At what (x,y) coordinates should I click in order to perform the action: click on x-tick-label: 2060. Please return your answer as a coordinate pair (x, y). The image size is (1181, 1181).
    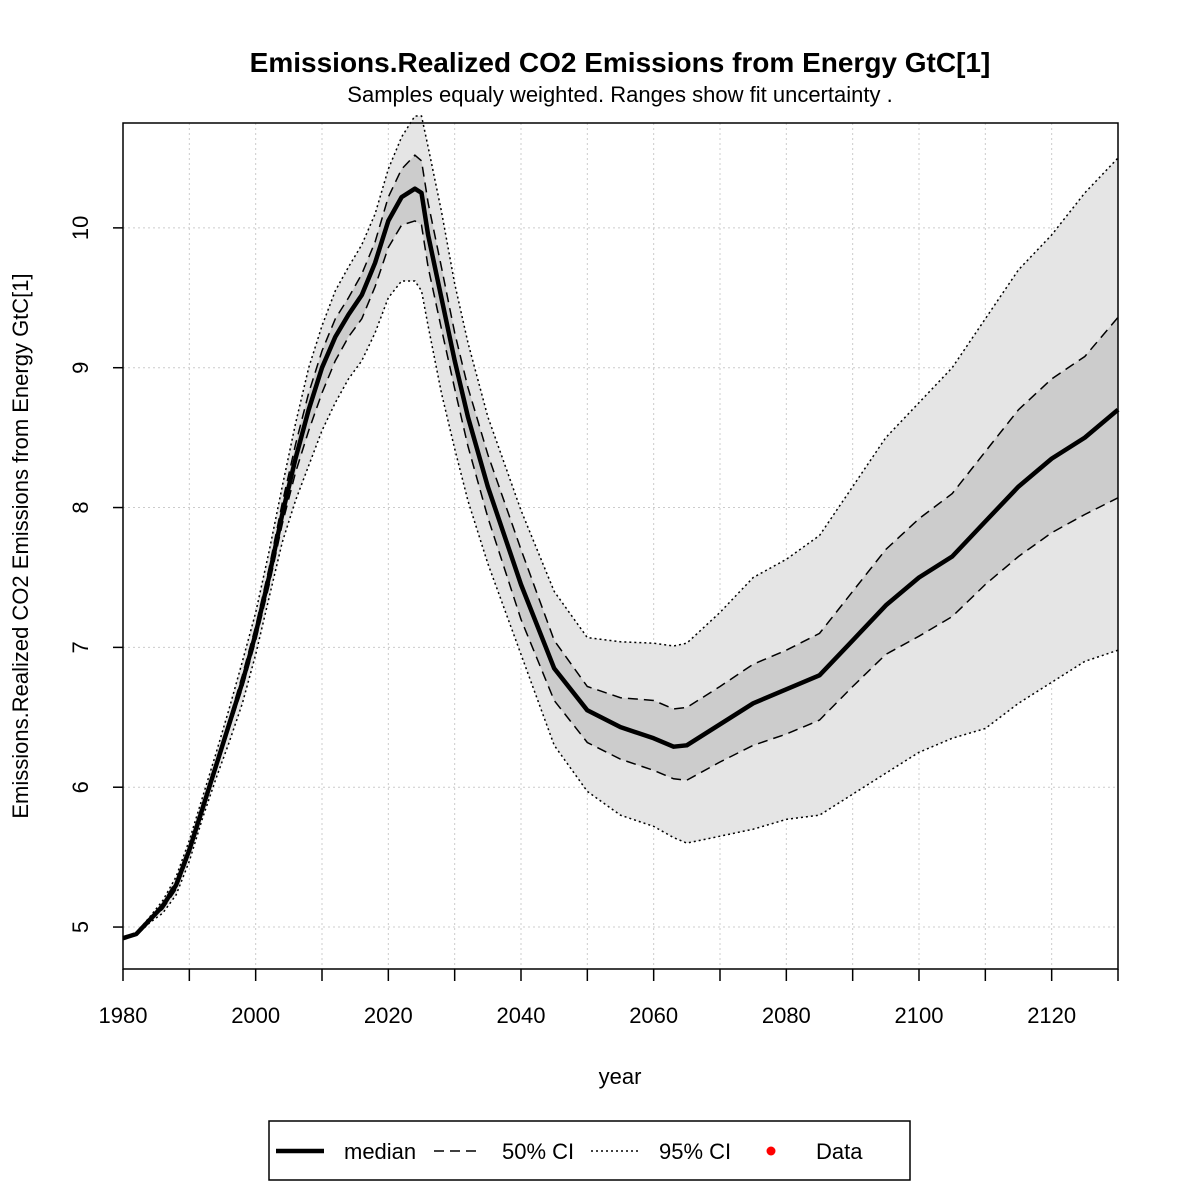
    Looking at the image, I should click on (653, 1015).